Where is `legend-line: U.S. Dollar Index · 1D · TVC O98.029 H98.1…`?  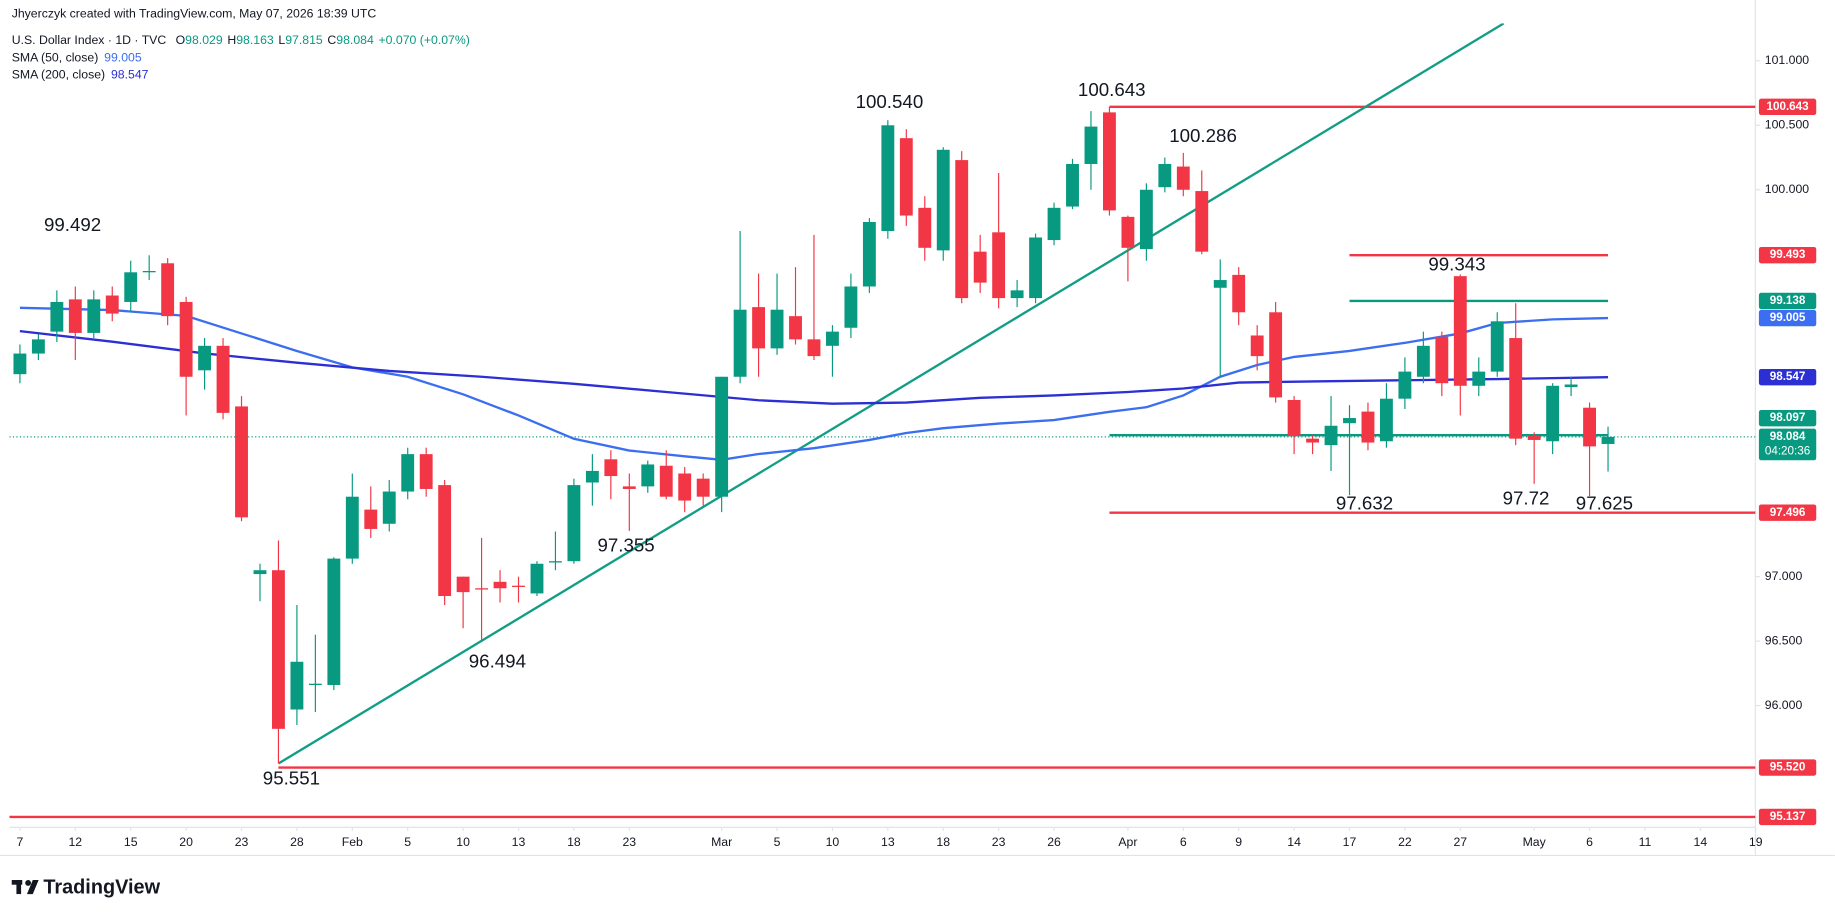
legend-line: U.S. Dollar Index · 1D · TVC O98.029 H98.1… is located at coordinates (241, 40).